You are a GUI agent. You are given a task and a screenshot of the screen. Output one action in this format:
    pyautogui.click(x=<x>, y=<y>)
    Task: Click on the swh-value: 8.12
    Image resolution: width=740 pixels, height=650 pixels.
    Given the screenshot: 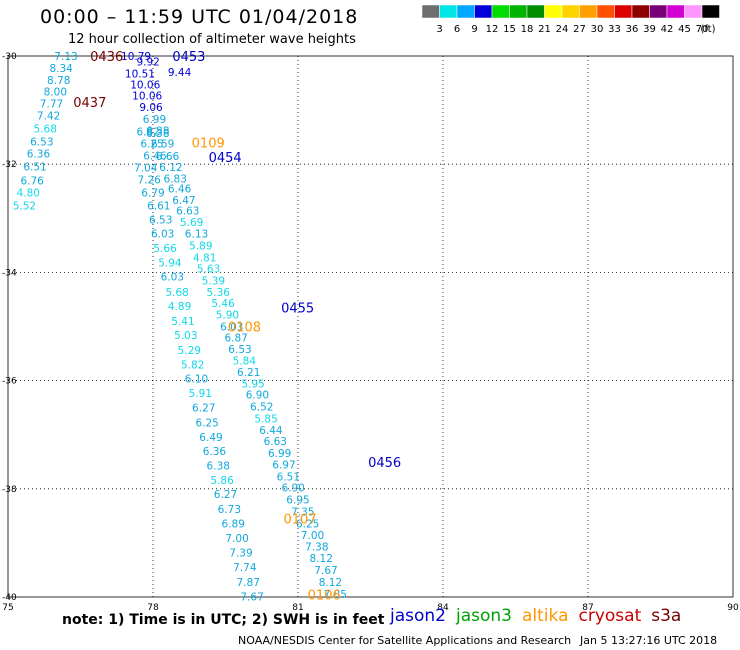 What is the action you would take?
    pyautogui.click(x=321, y=559)
    